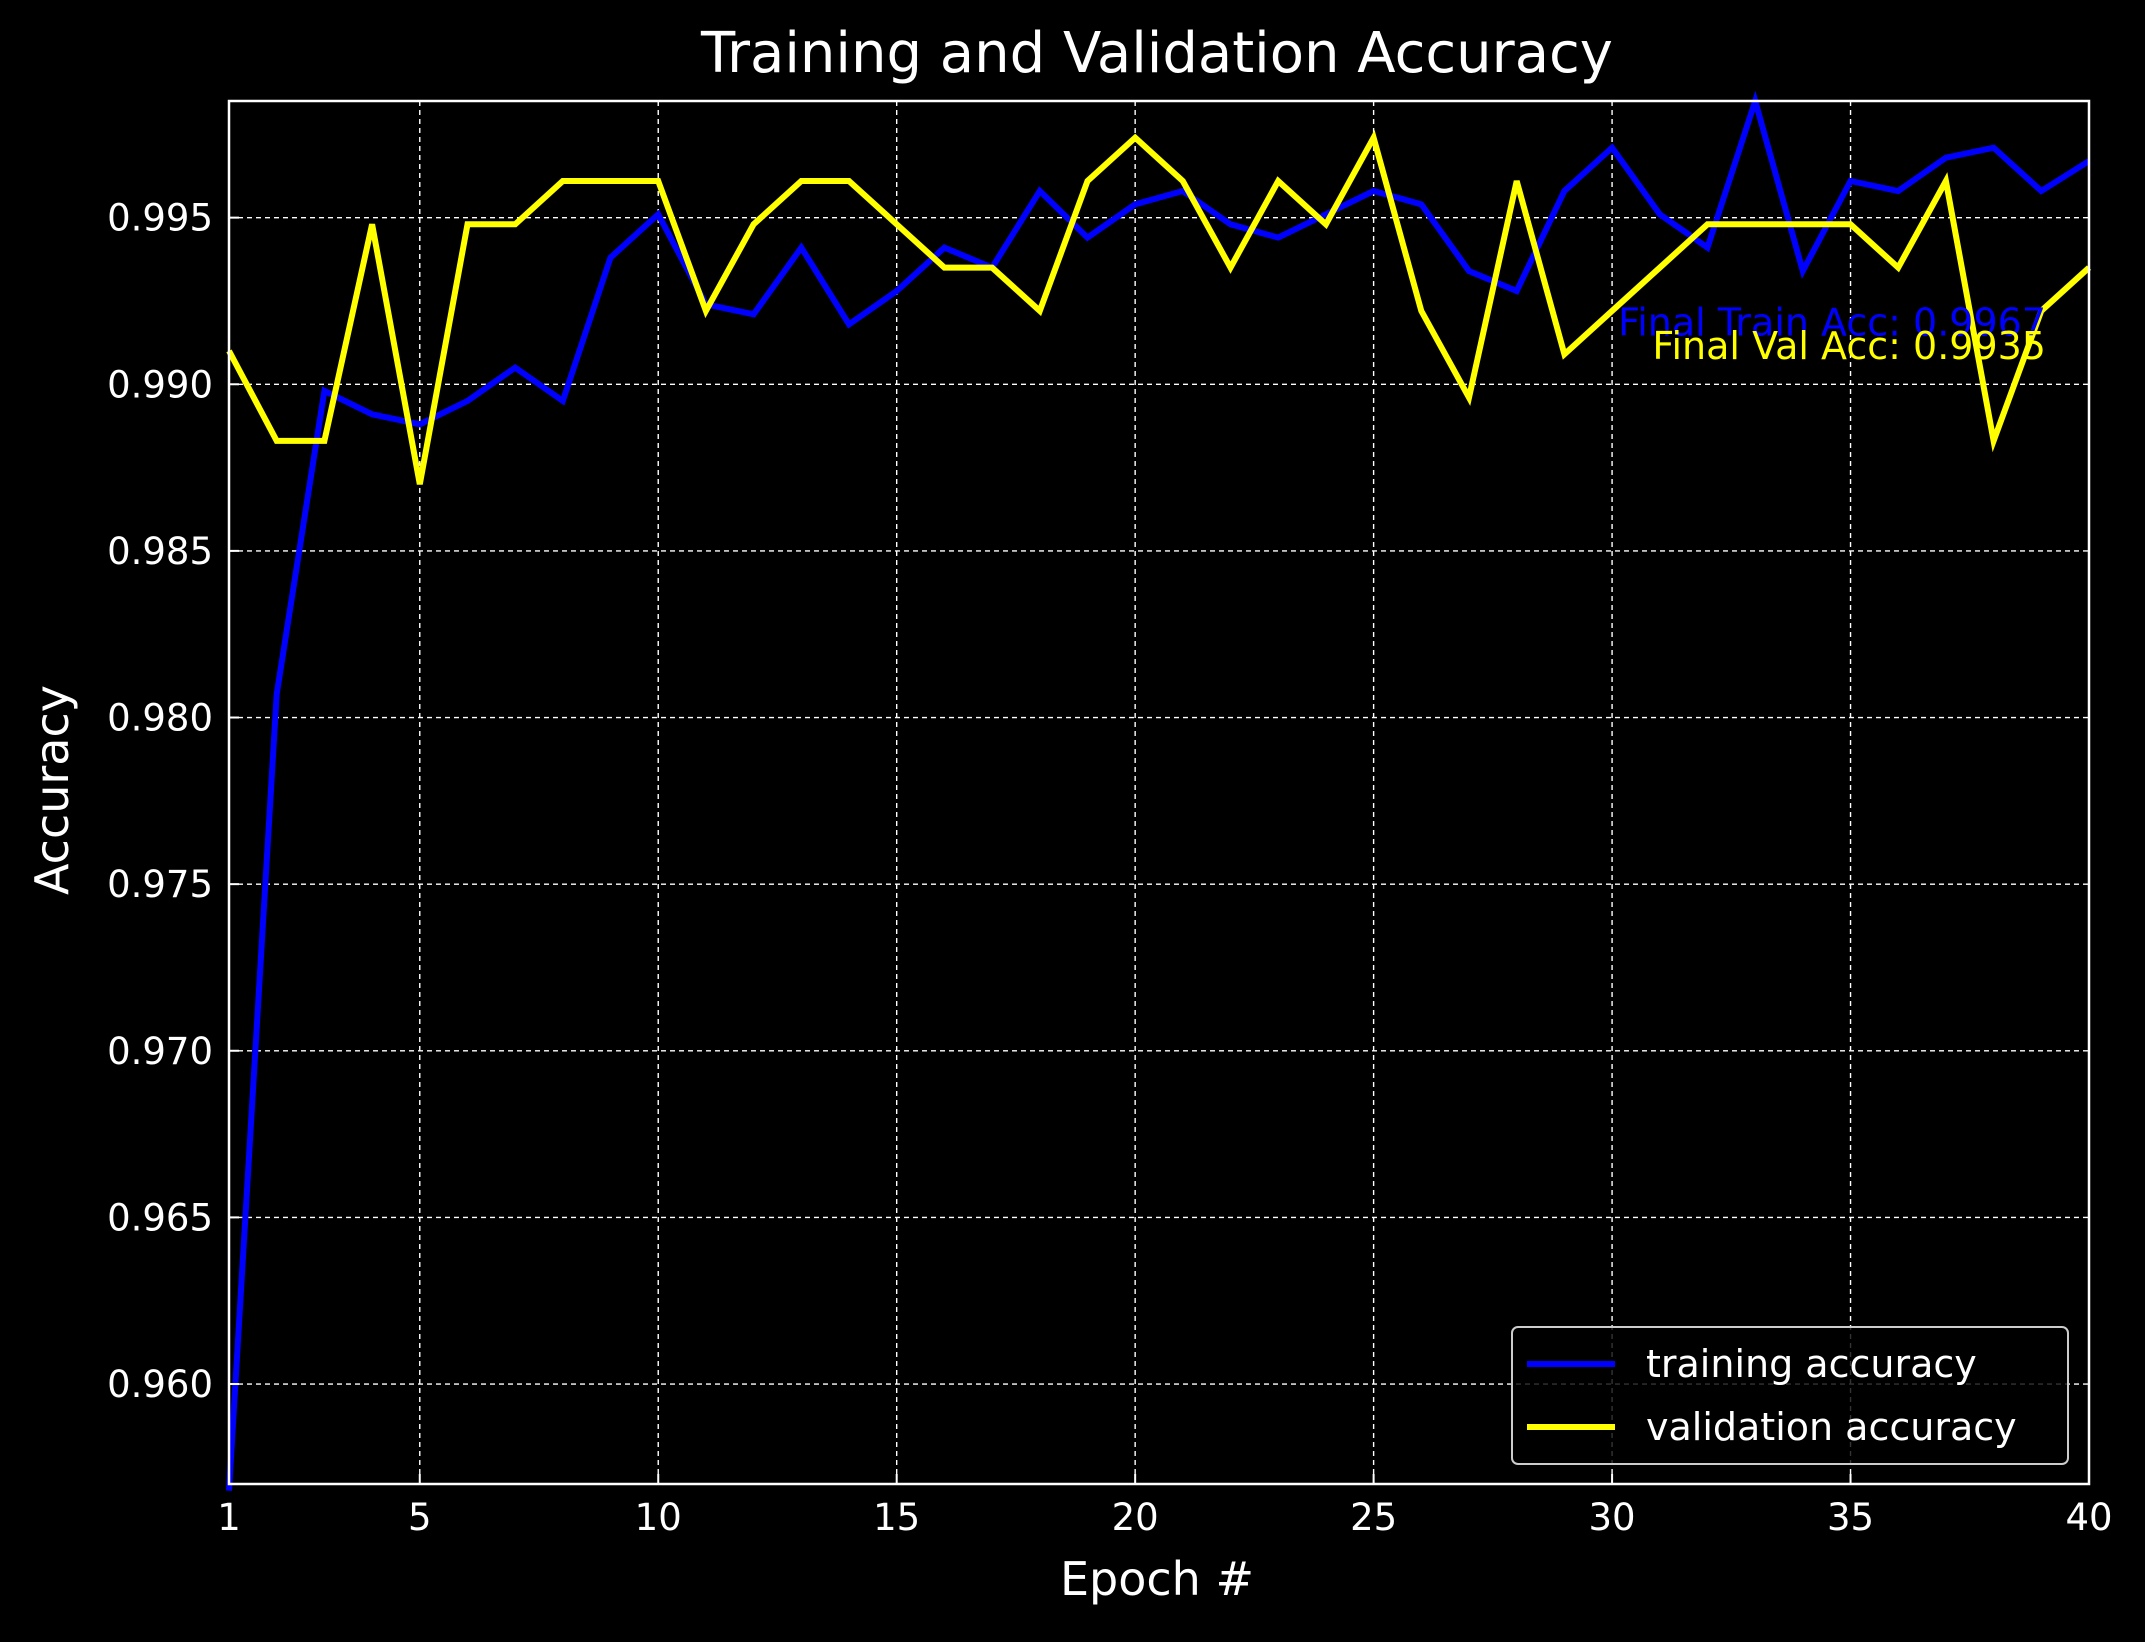 The width and height of the screenshot is (2145, 1642). I want to click on y-tick-label: 0.990, so click(160, 384).